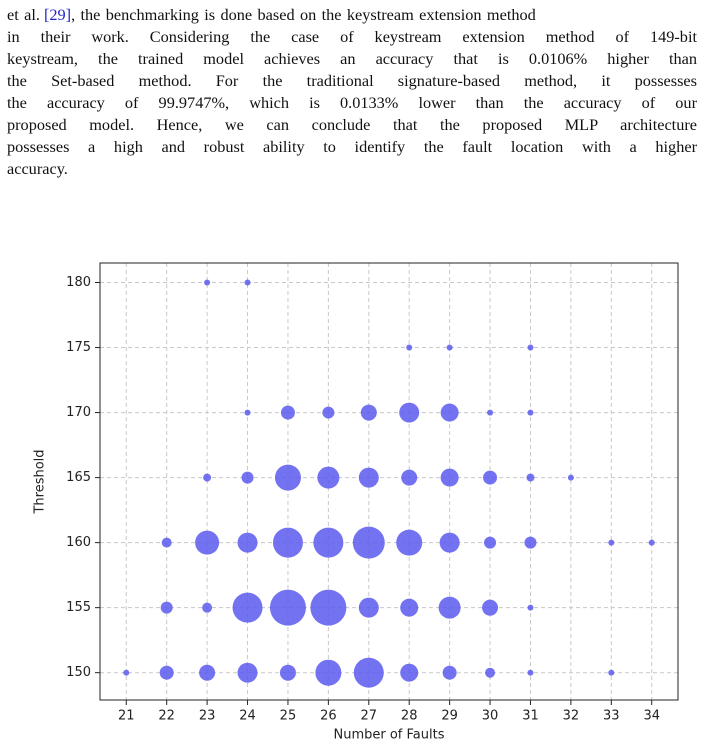 This screenshot has height=747, width=704. Describe the element at coordinates (530, 716) in the screenshot. I see `x-tick-label: 31` at that location.